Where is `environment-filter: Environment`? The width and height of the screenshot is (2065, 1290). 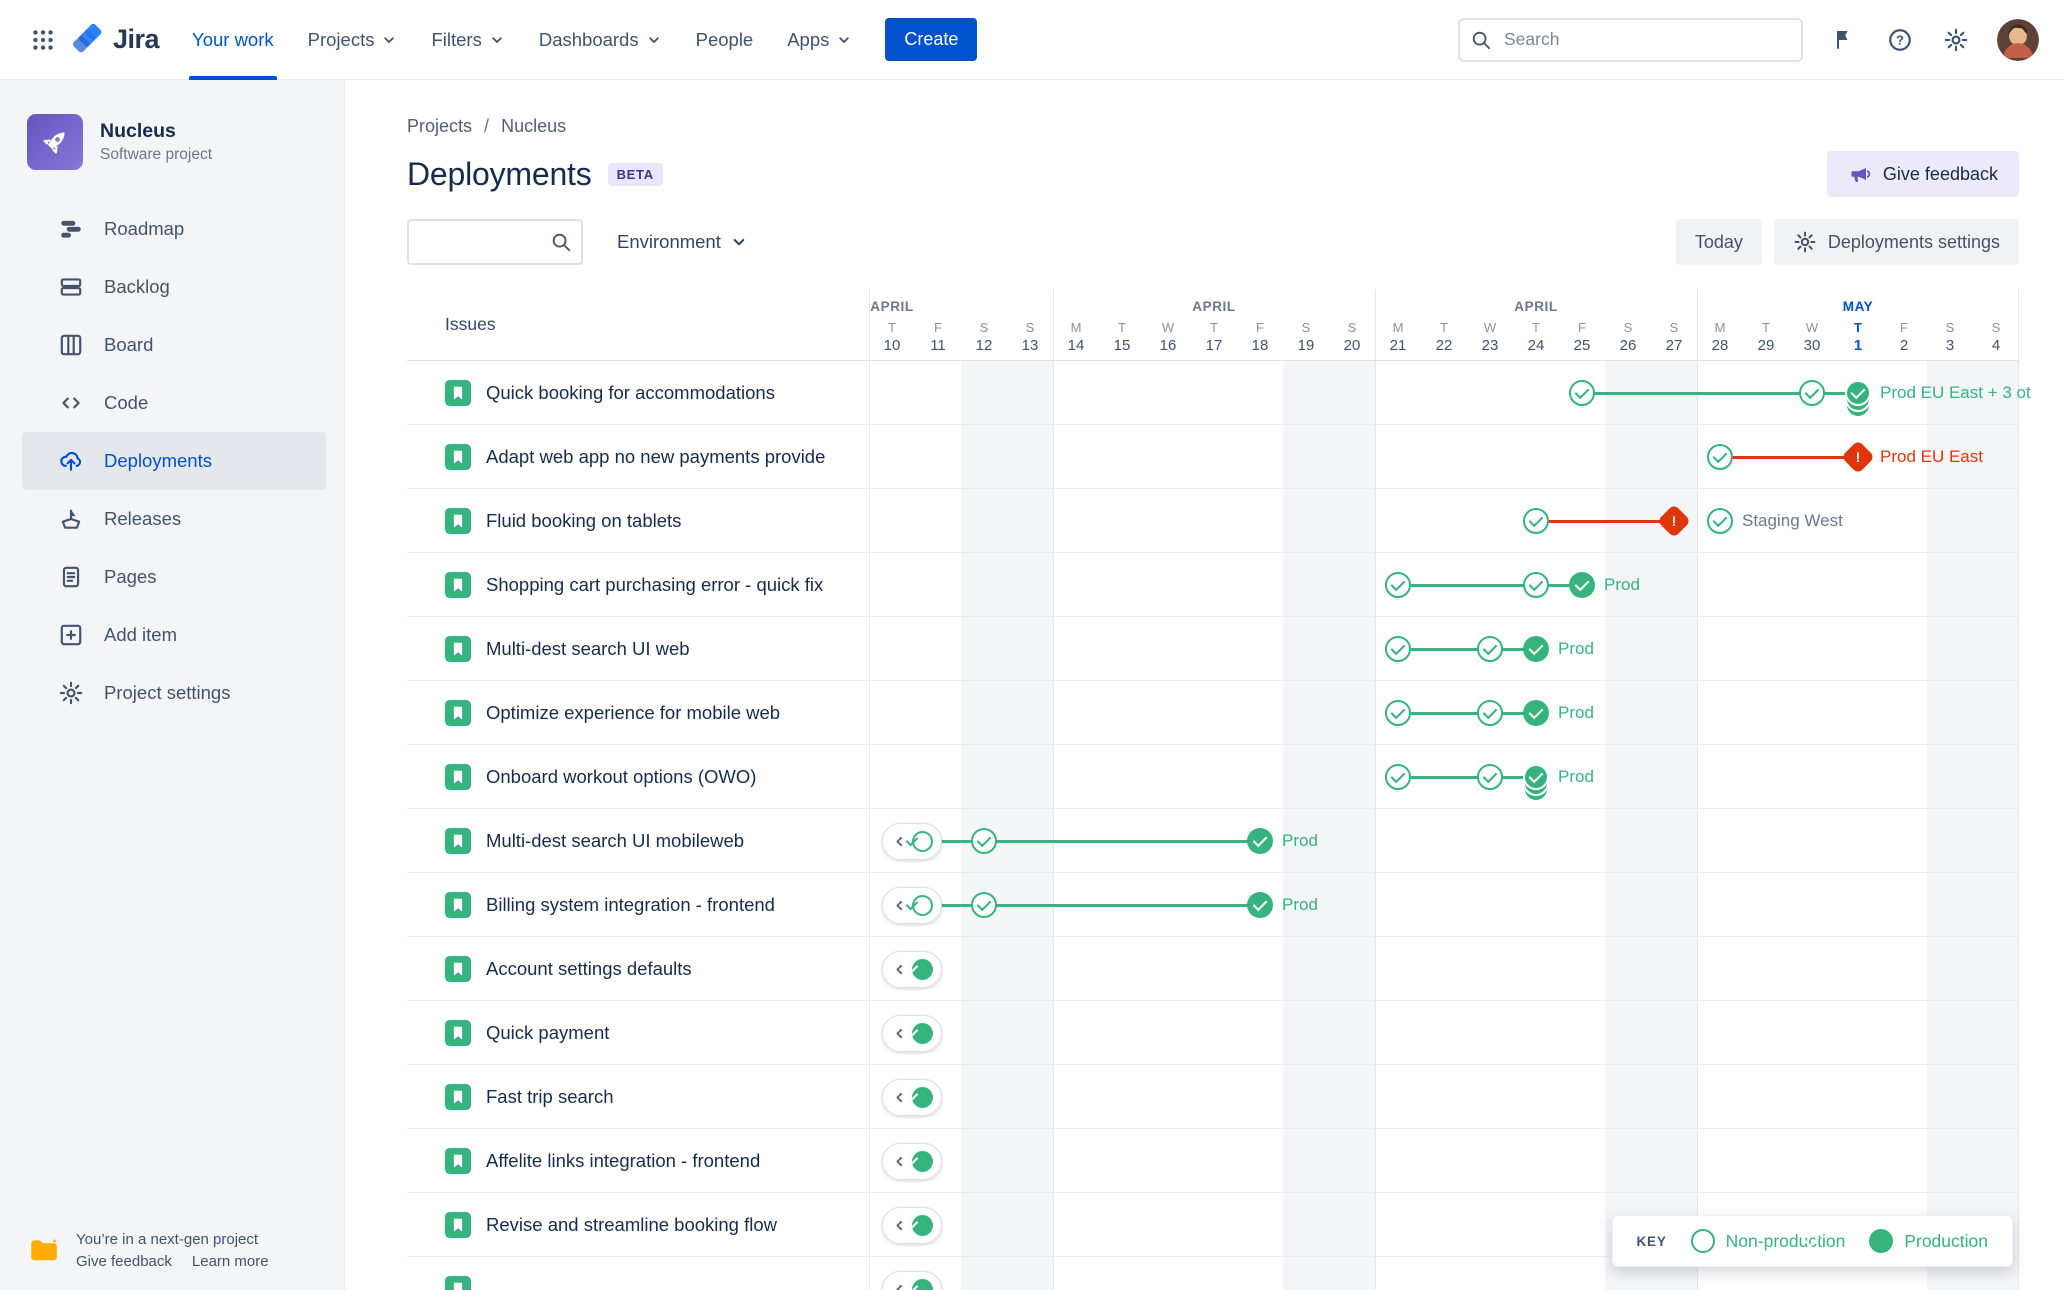 environment-filter: Environment is located at coordinates (682, 242).